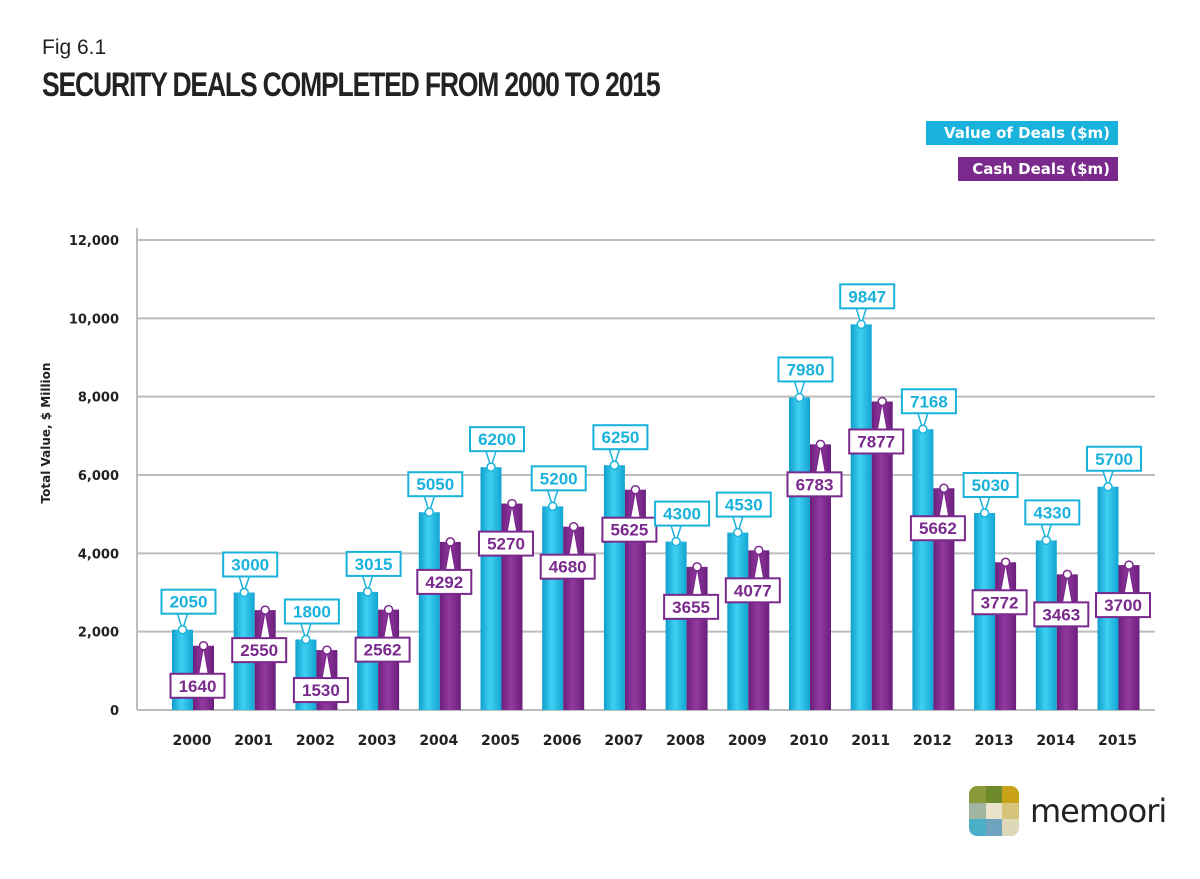 This screenshot has width=1200, height=879. I want to click on cash-data-label: 4077, so click(753, 590).